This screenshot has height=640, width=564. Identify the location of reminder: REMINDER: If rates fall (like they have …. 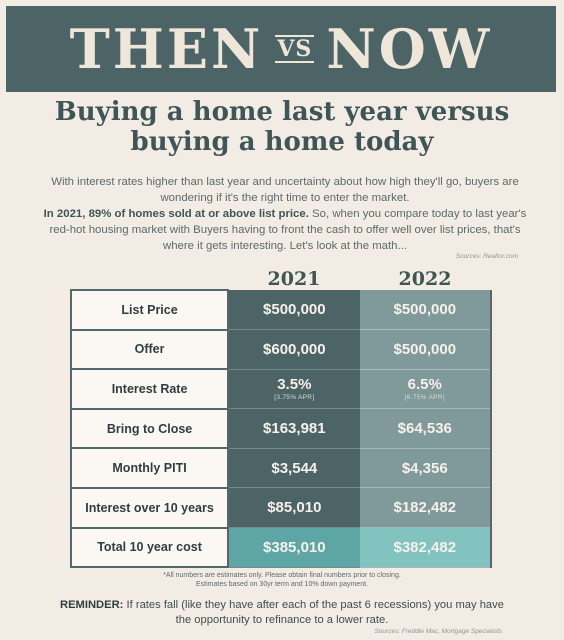
(282, 613).